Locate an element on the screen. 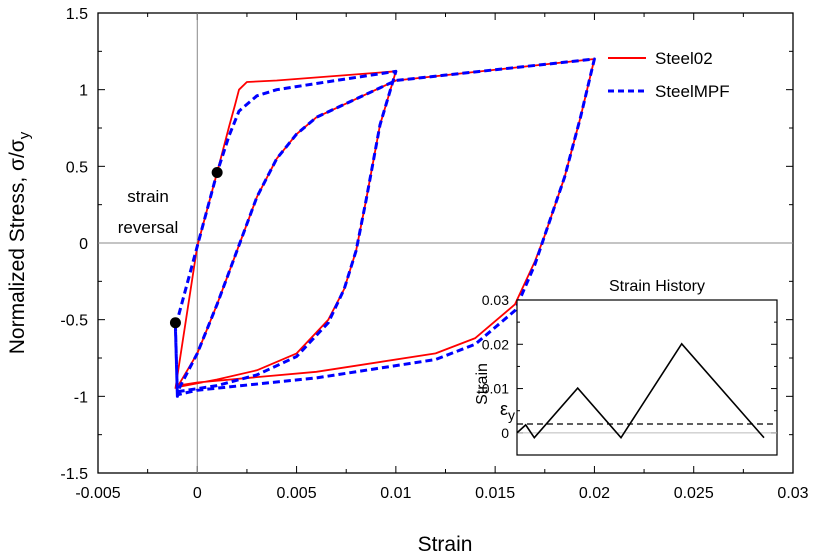 This screenshot has width=817, height=556. x-tick-label: 0.03 is located at coordinates (792, 493).